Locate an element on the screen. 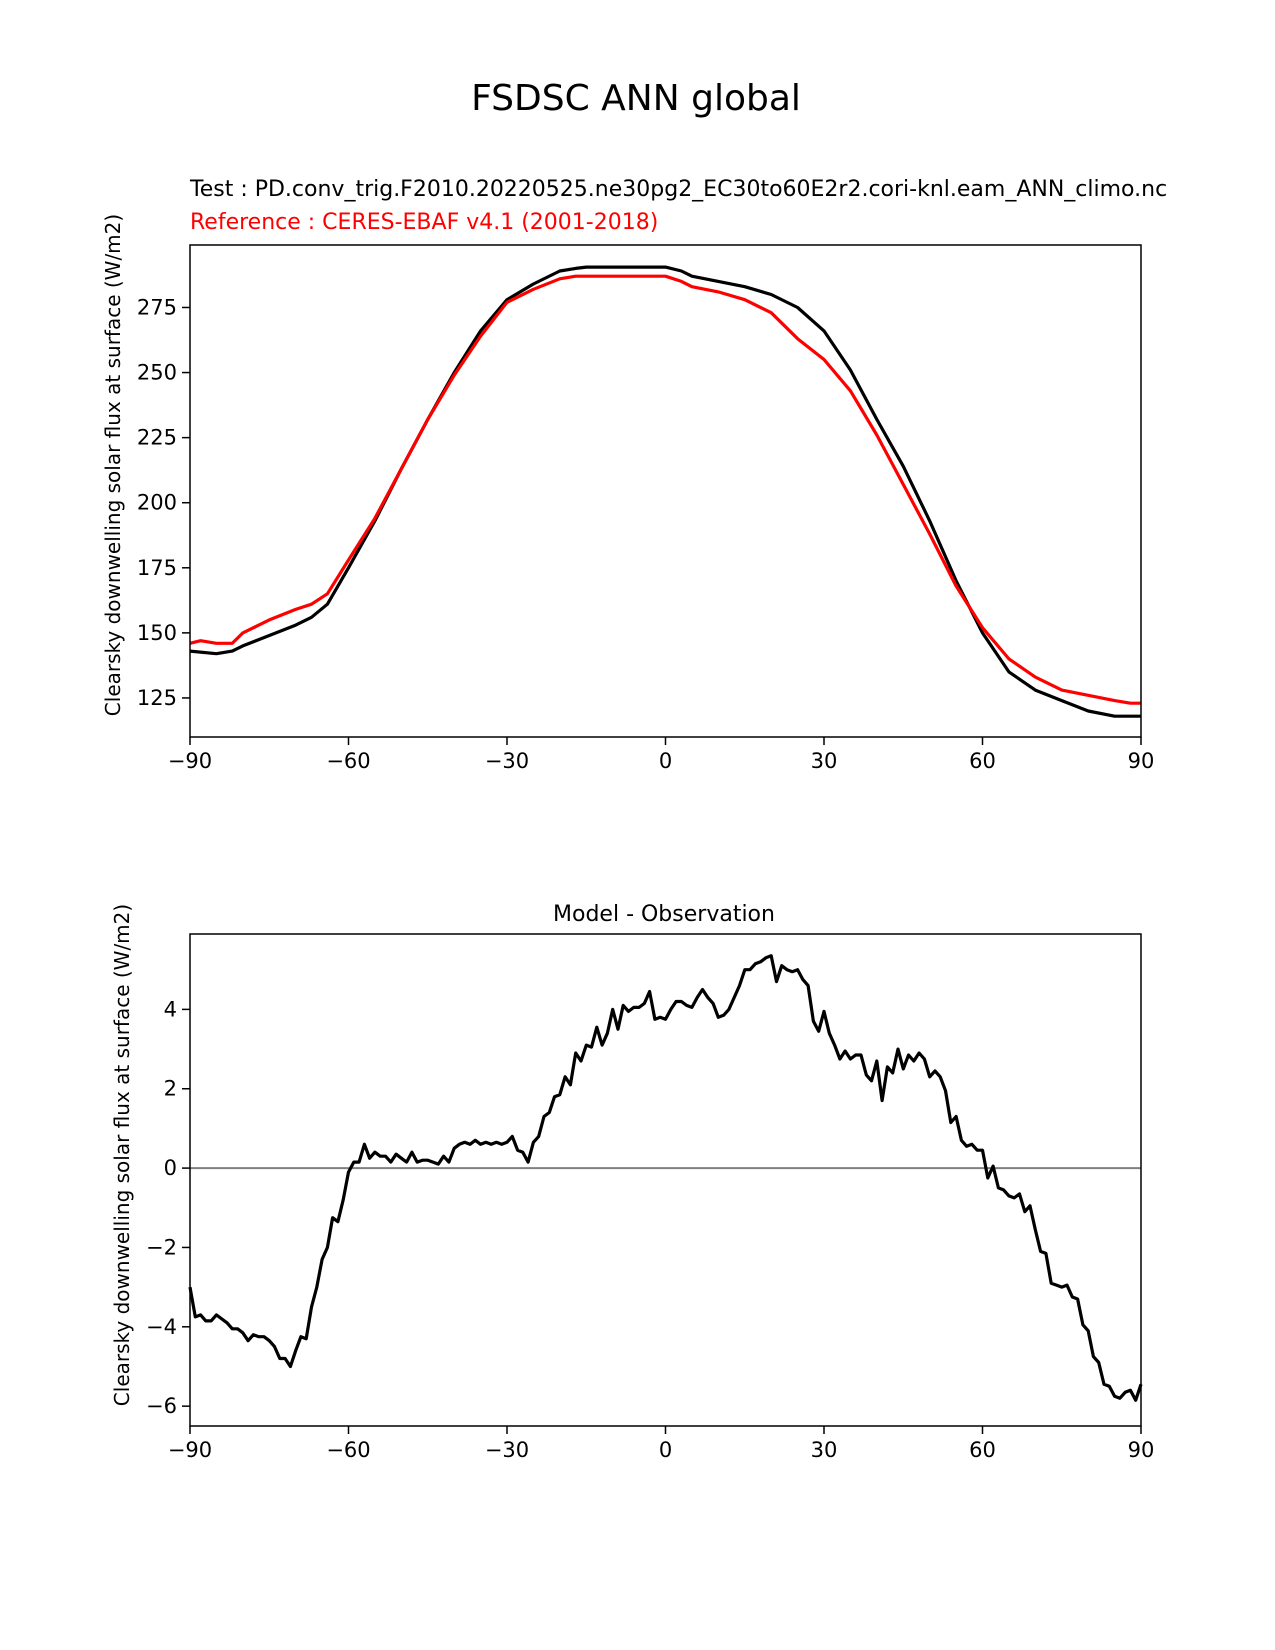  y-tick-label: 200 is located at coordinates (157, 503).